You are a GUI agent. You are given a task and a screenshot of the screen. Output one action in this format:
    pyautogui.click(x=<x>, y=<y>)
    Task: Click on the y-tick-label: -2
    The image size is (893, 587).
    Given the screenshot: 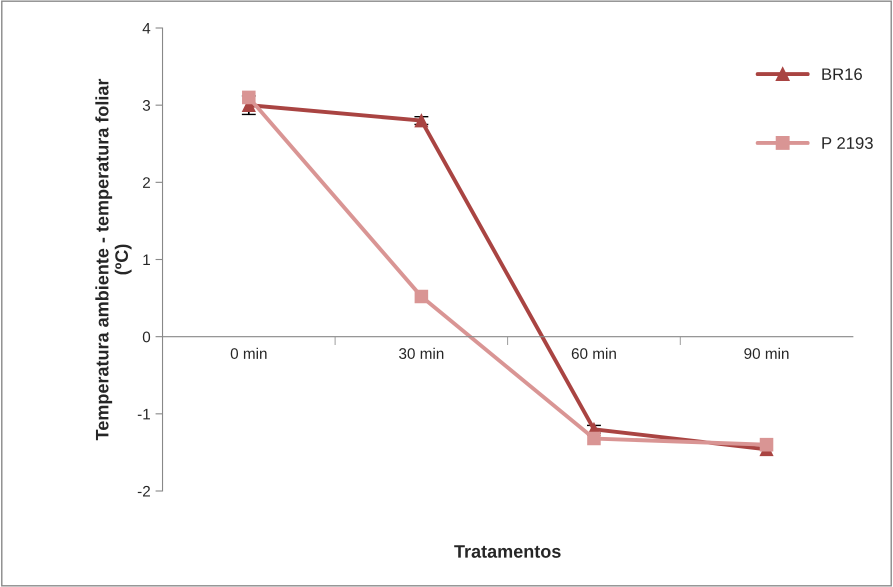 What is the action you would take?
    pyautogui.click(x=144, y=491)
    